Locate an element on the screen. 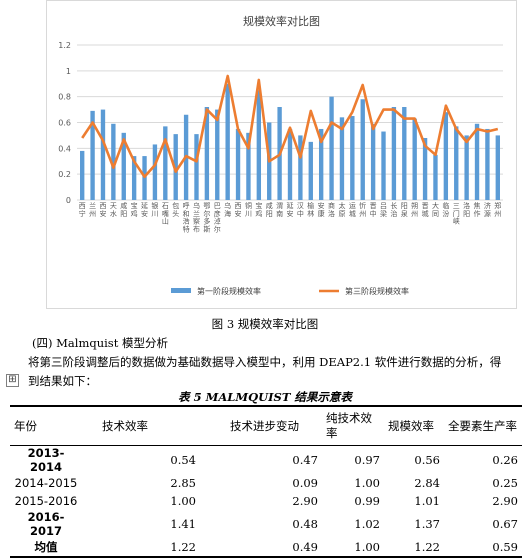 This screenshot has height=558, width=530. cell-year: 2014-2015 is located at coordinates (46, 483).